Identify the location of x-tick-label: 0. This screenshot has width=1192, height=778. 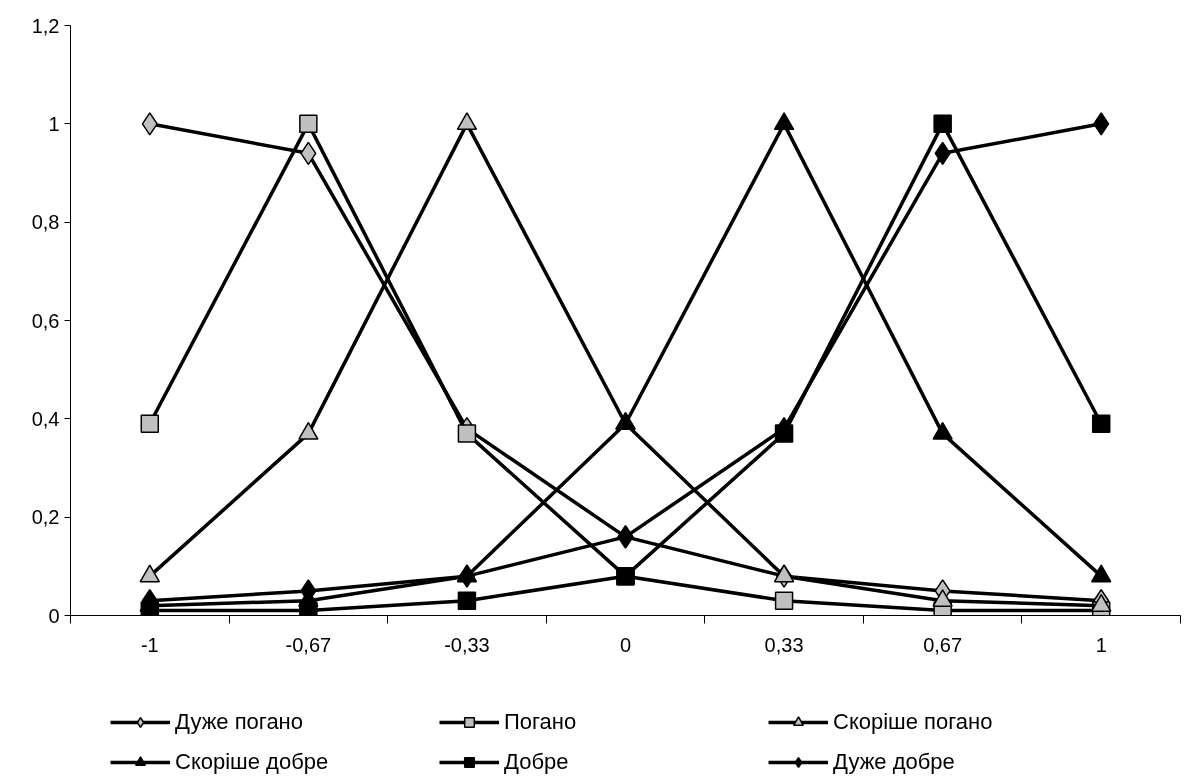
(625, 644).